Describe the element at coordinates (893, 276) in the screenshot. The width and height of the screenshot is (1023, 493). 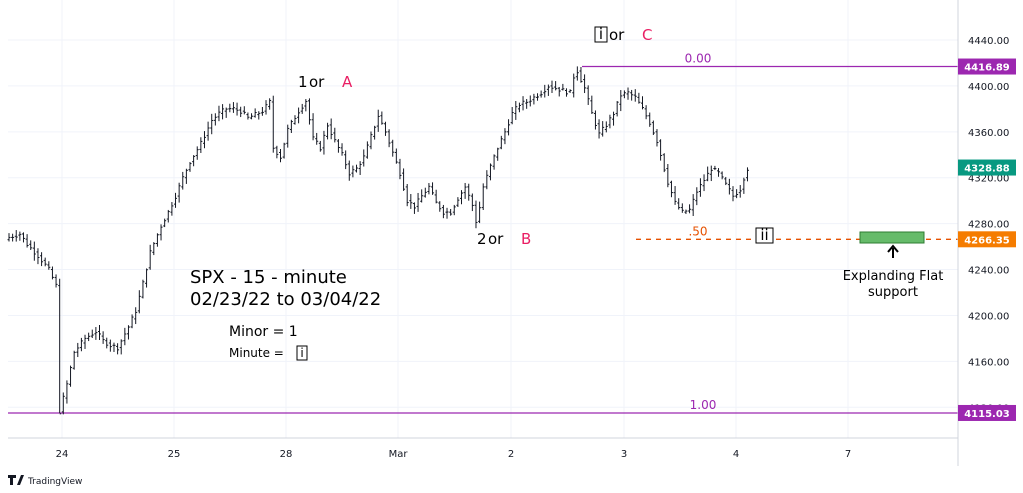
I see `support-note-line1: Explanding Flat` at that location.